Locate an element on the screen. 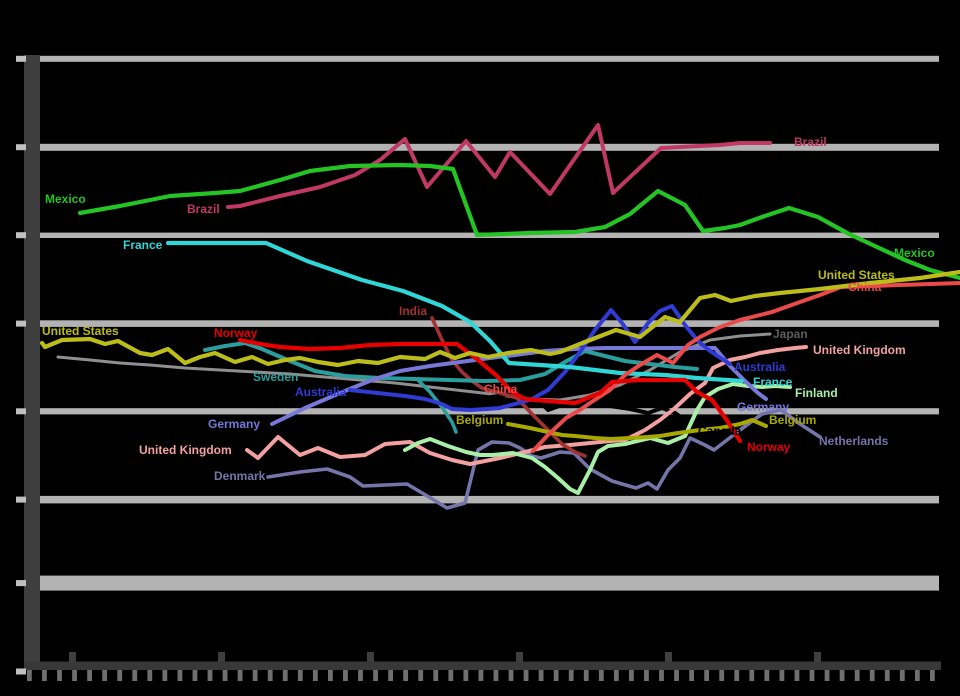 Image resolution: width=960 pixels, height=696 pixels. svg-text: Sweden is located at coordinates (275, 377).